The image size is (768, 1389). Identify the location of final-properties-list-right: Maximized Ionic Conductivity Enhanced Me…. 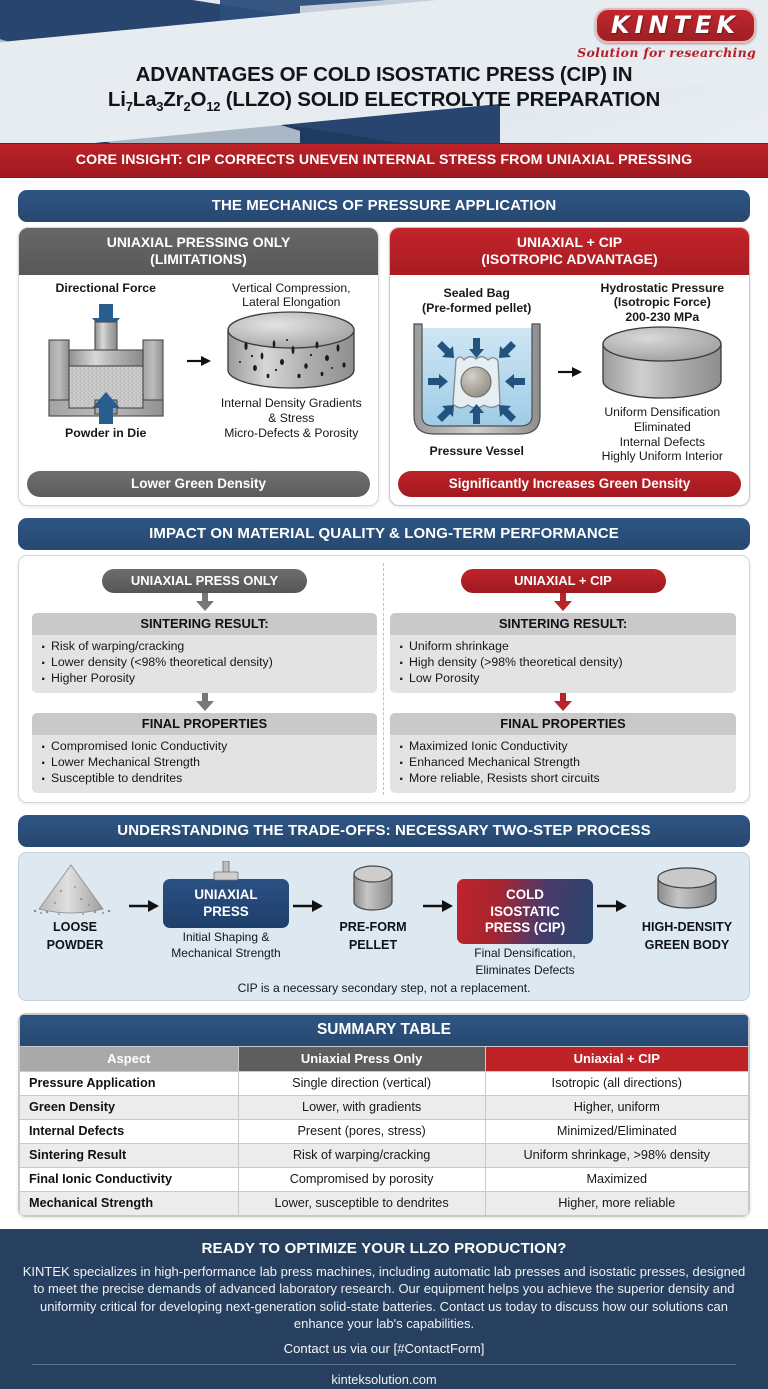
(563, 764).